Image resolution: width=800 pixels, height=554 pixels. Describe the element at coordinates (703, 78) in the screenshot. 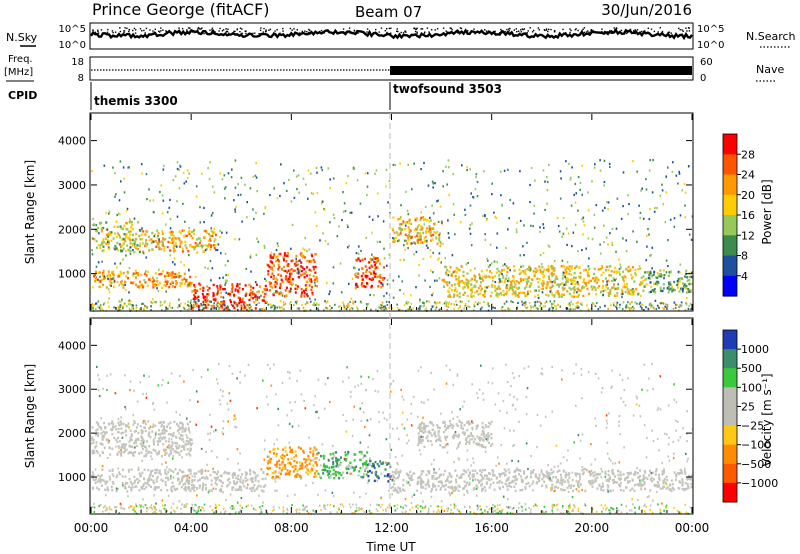

I see `freq-right-bottom-tick: 0` at that location.